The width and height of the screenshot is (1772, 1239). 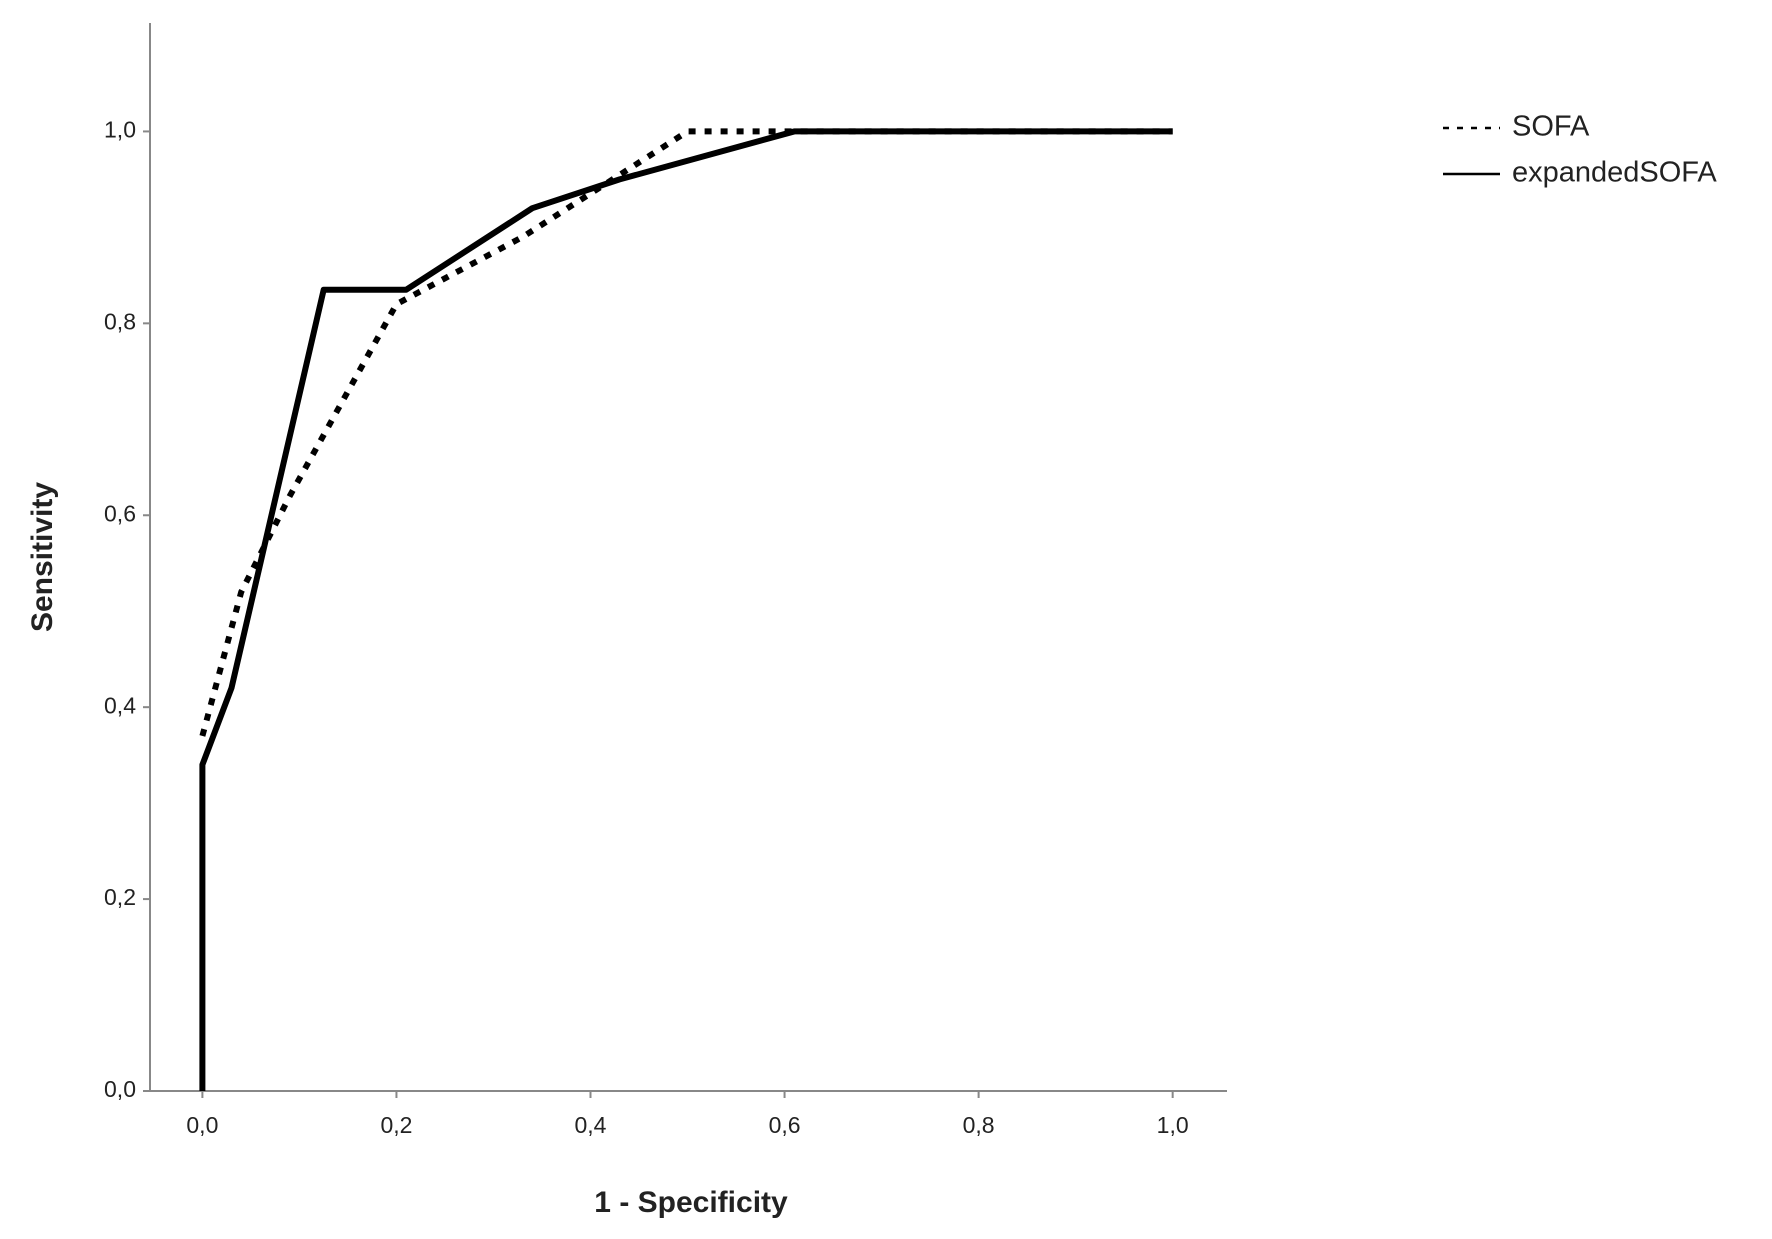 I want to click on x-tick-label: 0,2, so click(x=396, y=1125).